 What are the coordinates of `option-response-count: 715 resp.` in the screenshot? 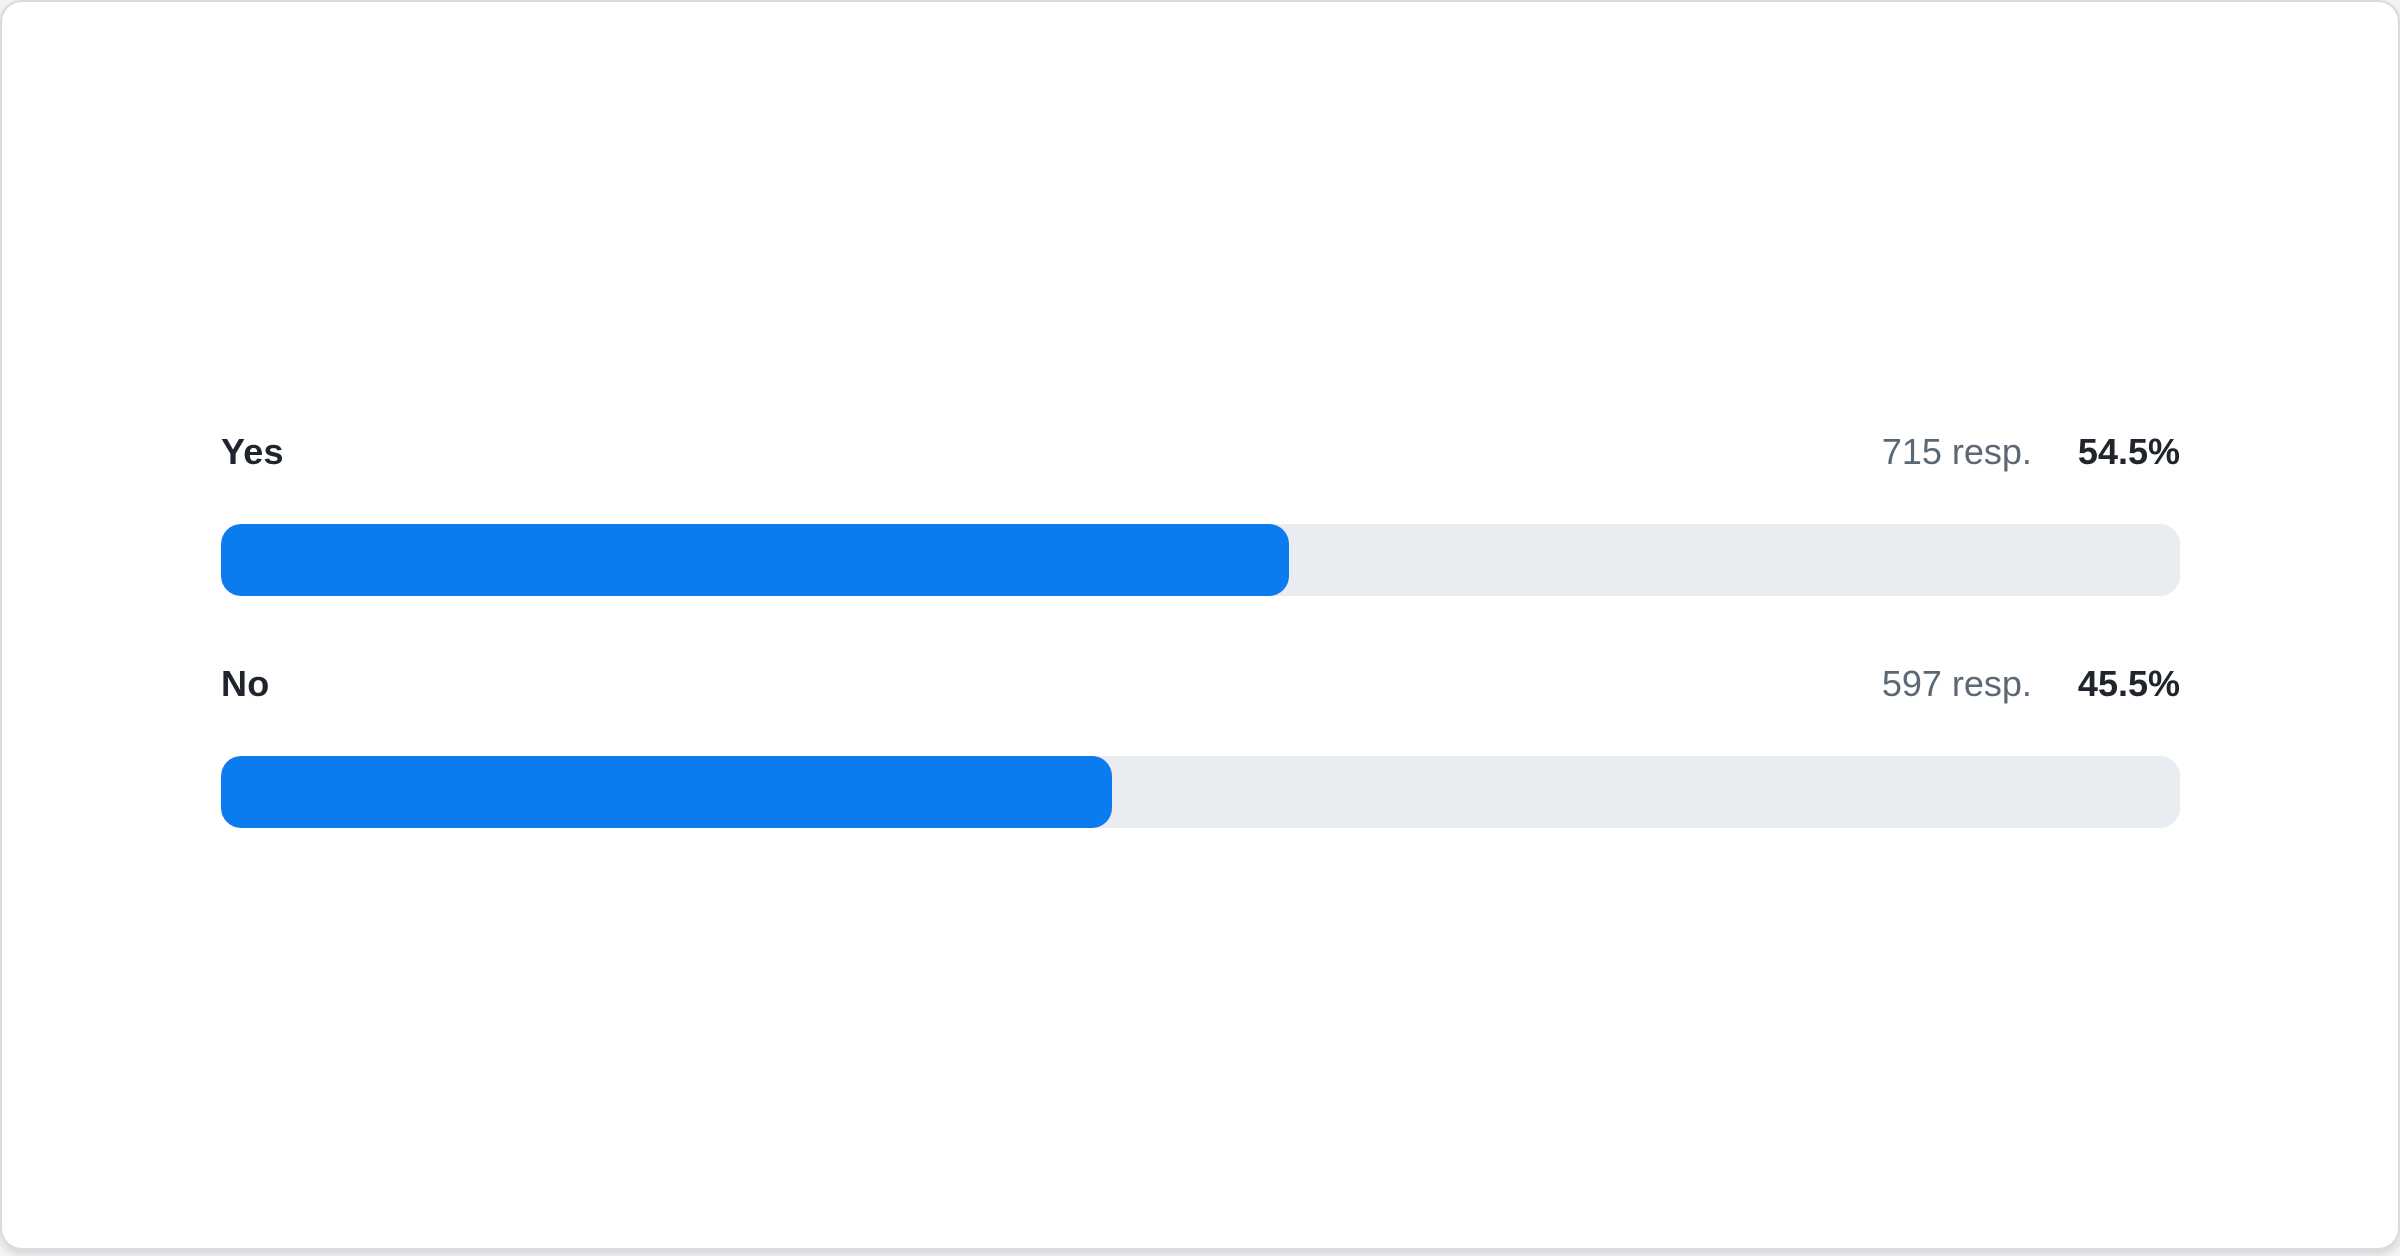 It's located at (1956, 451).